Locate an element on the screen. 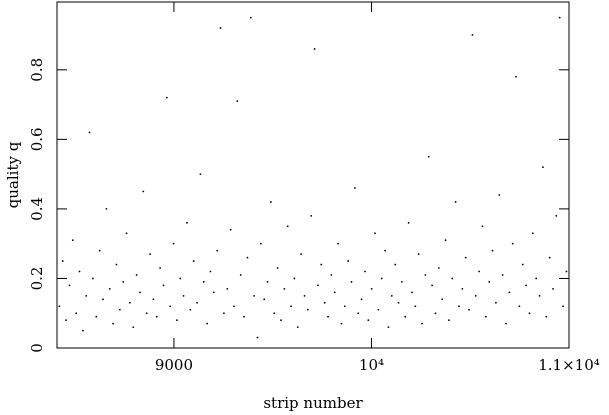 This screenshot has width=609, height=415. y-tick-label: 0.4 is located at coordinates (37, 209).